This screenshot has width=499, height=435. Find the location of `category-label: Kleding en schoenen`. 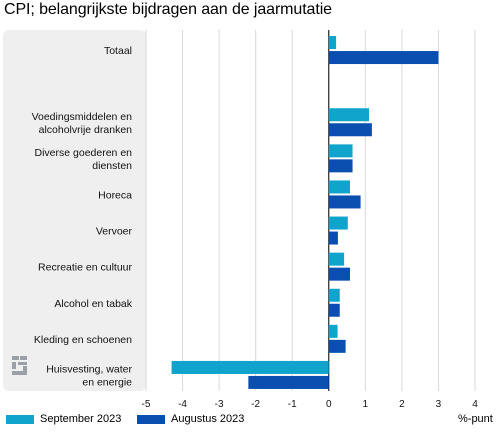

category-label: Kleding en schoenen is located at coordinates (83, 340).